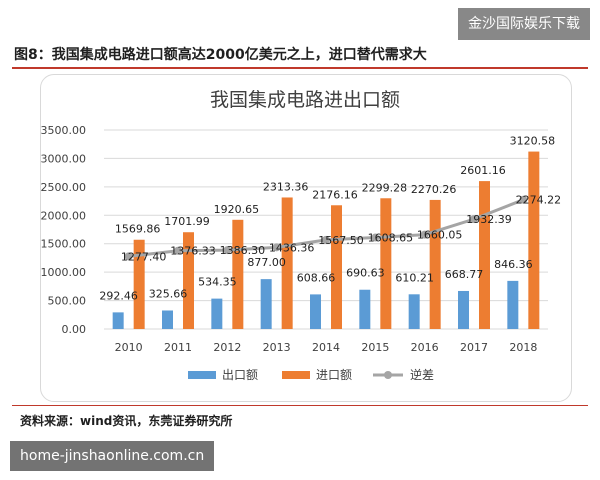 This screenshot has height=480, width=600. I want to click on y-tick-label: 500.00, so click(67, 301).